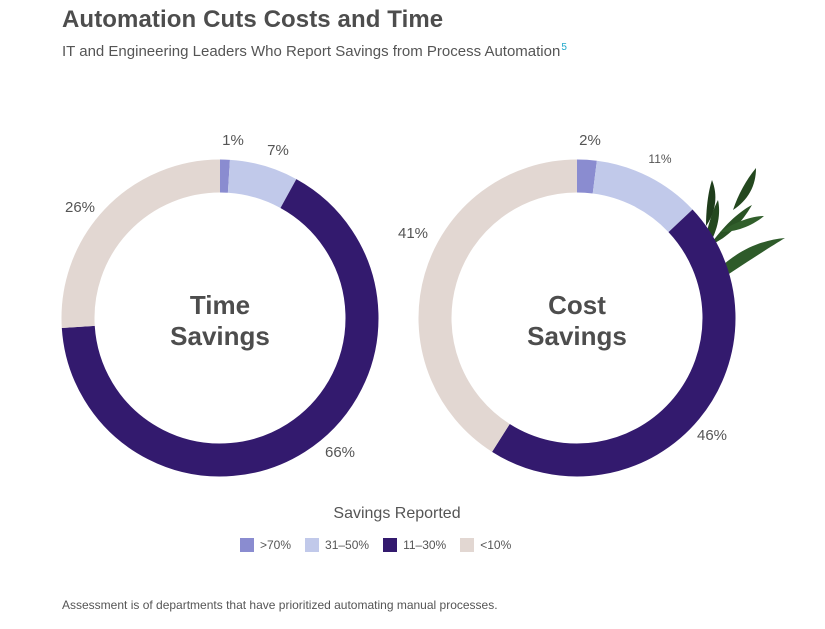 The image size is (825, 629). What do you see at coordinates (276, 545) in the screenshot?
I see `legend-label: >70%` at bounding box center [276, 545].